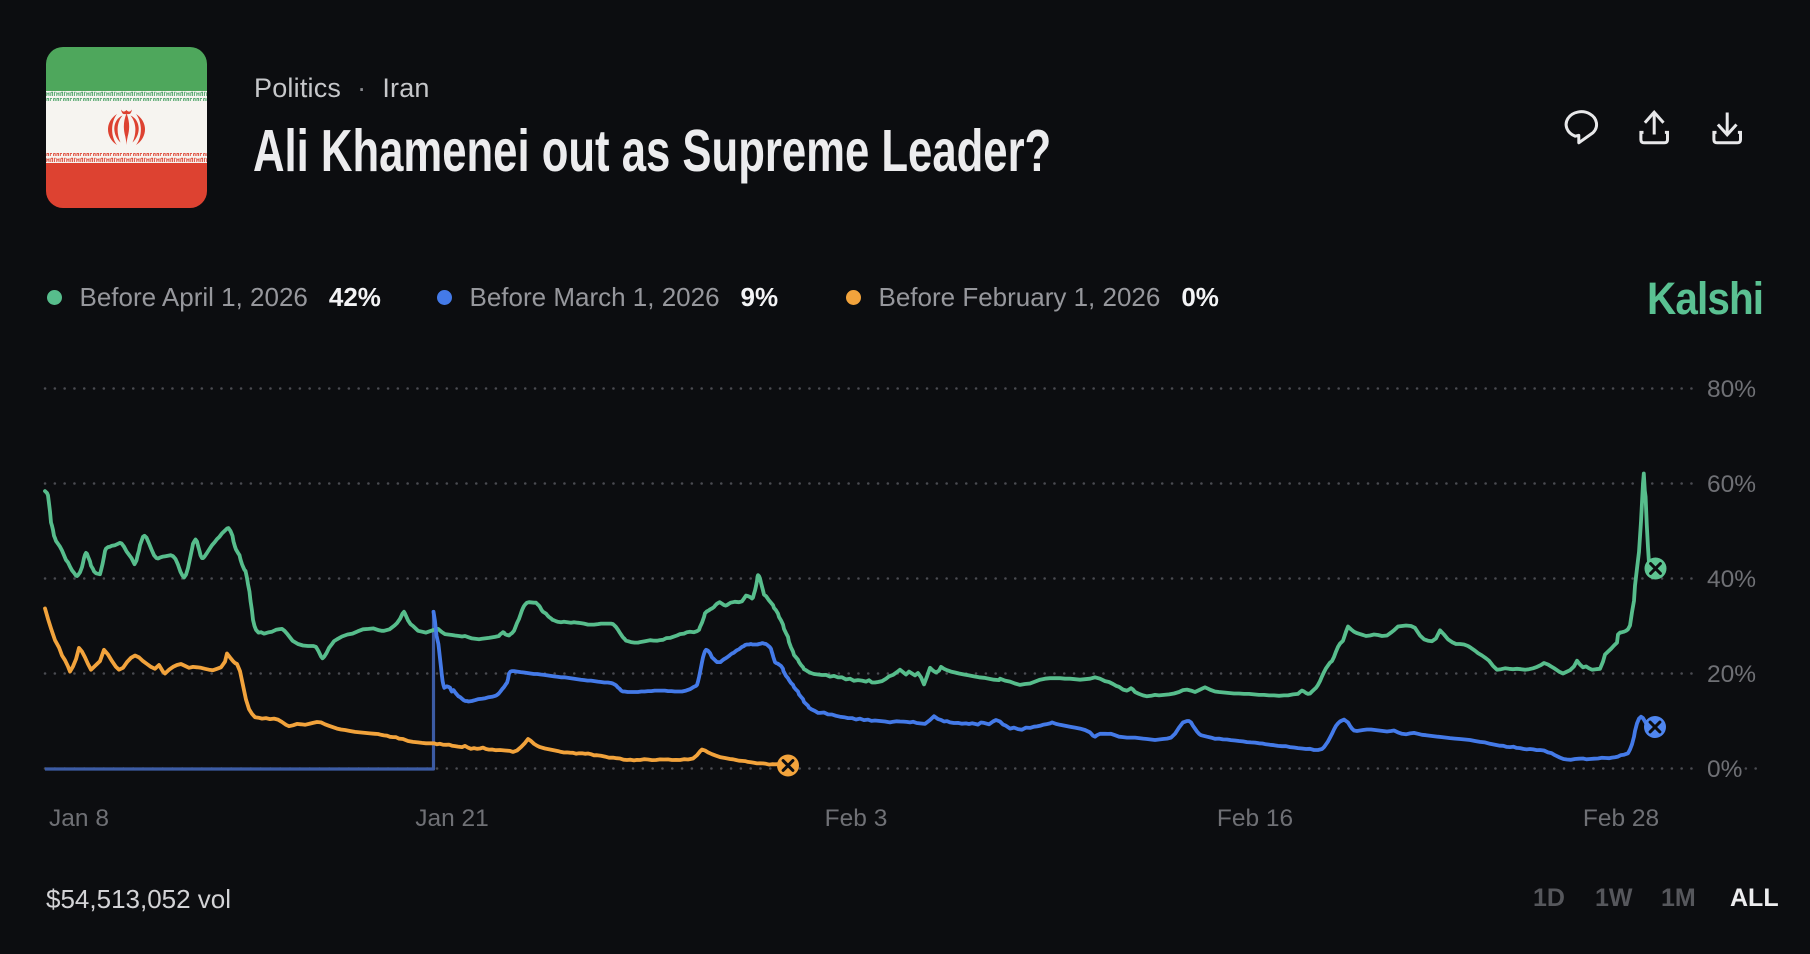 This screenshot has height=954, width=1810. What do you see at coordinates (1255, 818) in the screenshot?
I see `svg-text: Feb 16` at bounding box center [1255, 818].